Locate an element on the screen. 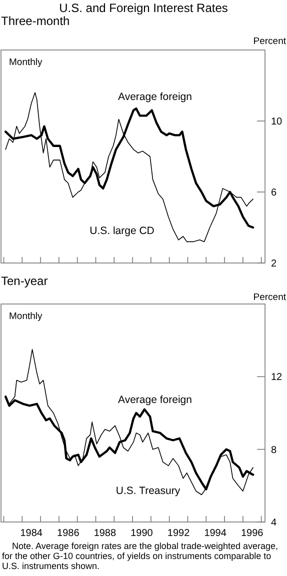  text: Note. Average foreign rates are the global trade-weighted average, for the other G-10 countries, of yields on instruments comparable to U.S. instruments shown. is located at coordinates (140, 556).